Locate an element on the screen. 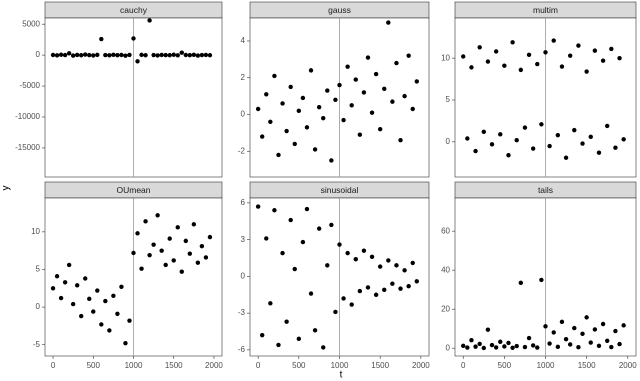 This screenshot has height=381, width=640. x-tick-label: 2000 is located at coordinates (628, 365).